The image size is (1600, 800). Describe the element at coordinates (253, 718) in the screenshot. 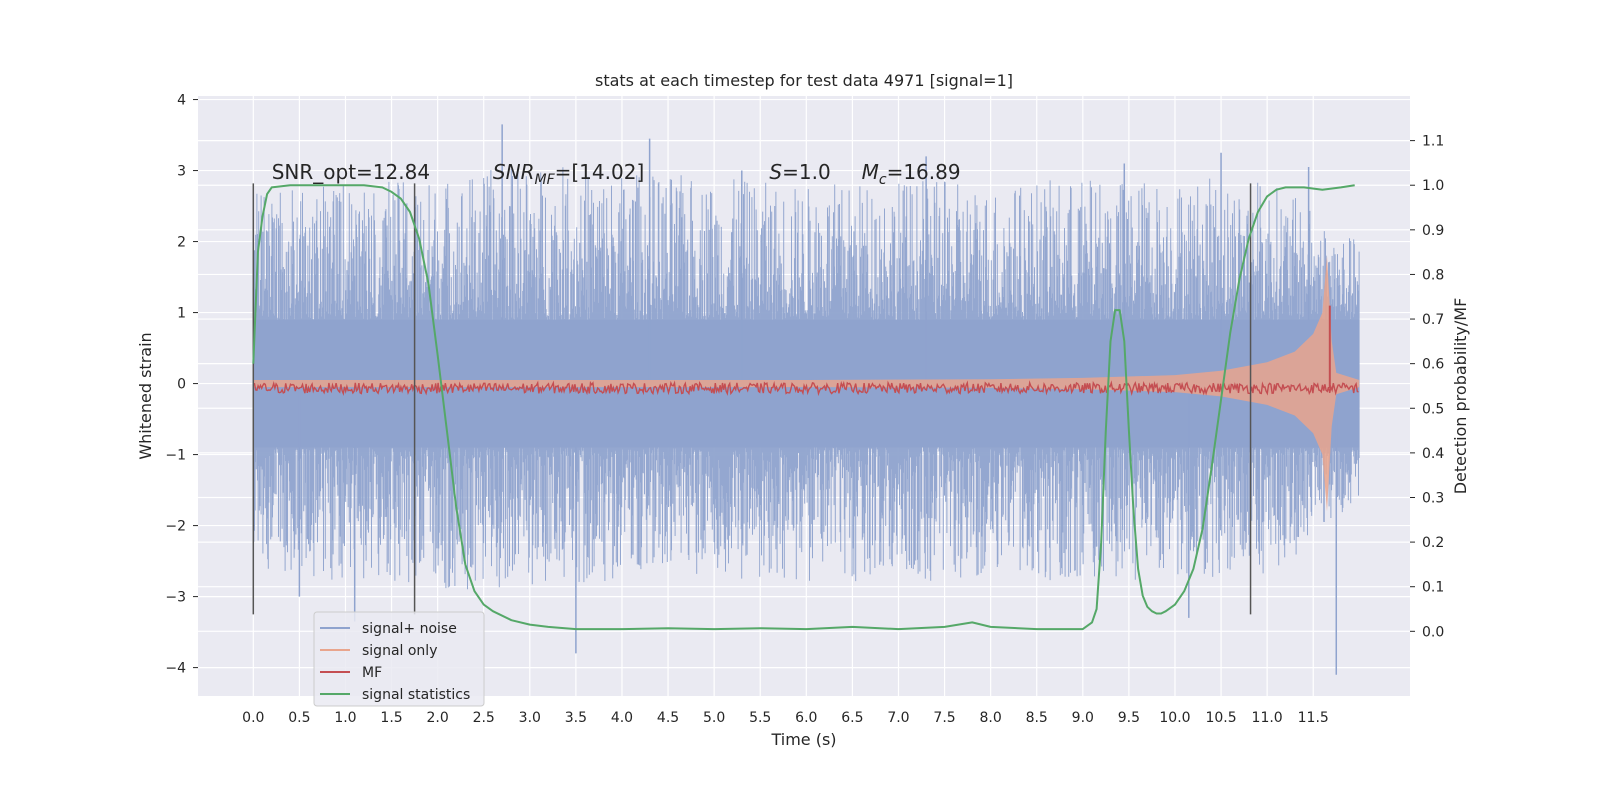

I see `x-tick-label: 0.0` at that location.